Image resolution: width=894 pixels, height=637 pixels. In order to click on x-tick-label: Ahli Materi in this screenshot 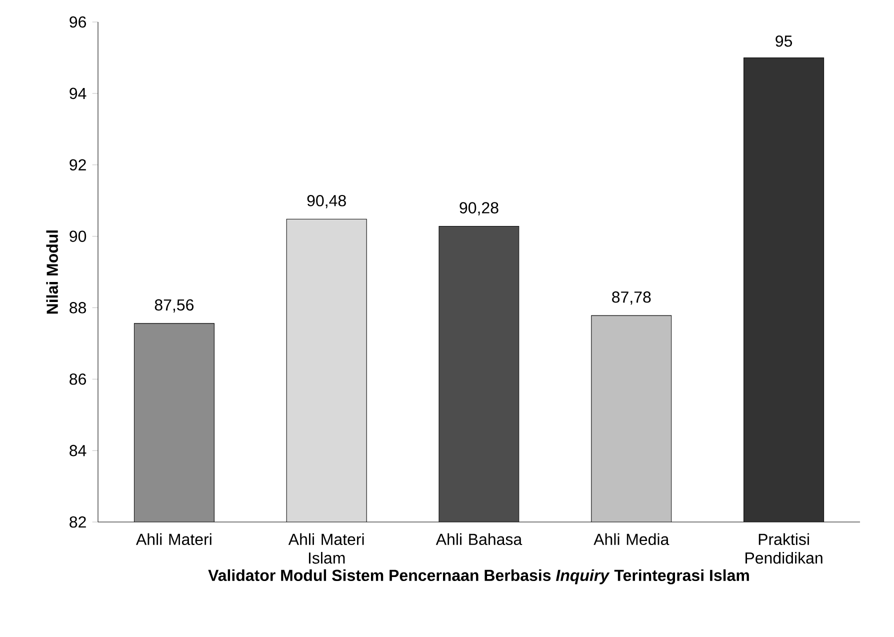, I will do `click(174, 539)`.